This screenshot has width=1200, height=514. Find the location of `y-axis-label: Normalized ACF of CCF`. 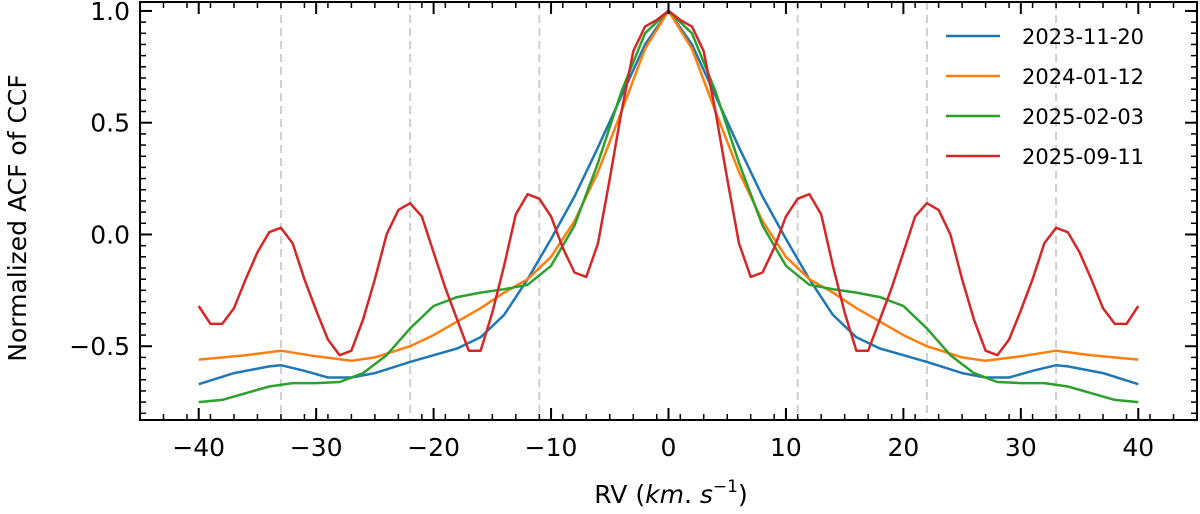

y-axis-label: Normalized ACF of CCF is located at coordinates (17, 218).